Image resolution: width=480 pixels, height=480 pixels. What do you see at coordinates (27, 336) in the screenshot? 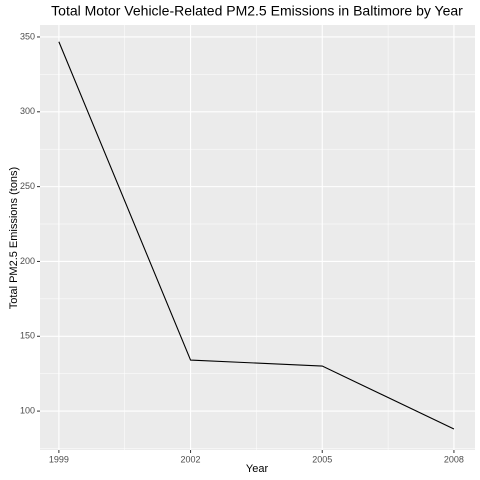
I see `y-tick-label: 150` at bounding box center [27, 336].